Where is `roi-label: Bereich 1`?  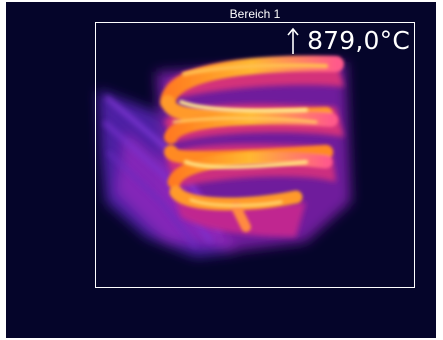 roi-label: Bereich 1 is located at coordinates (255, 14).